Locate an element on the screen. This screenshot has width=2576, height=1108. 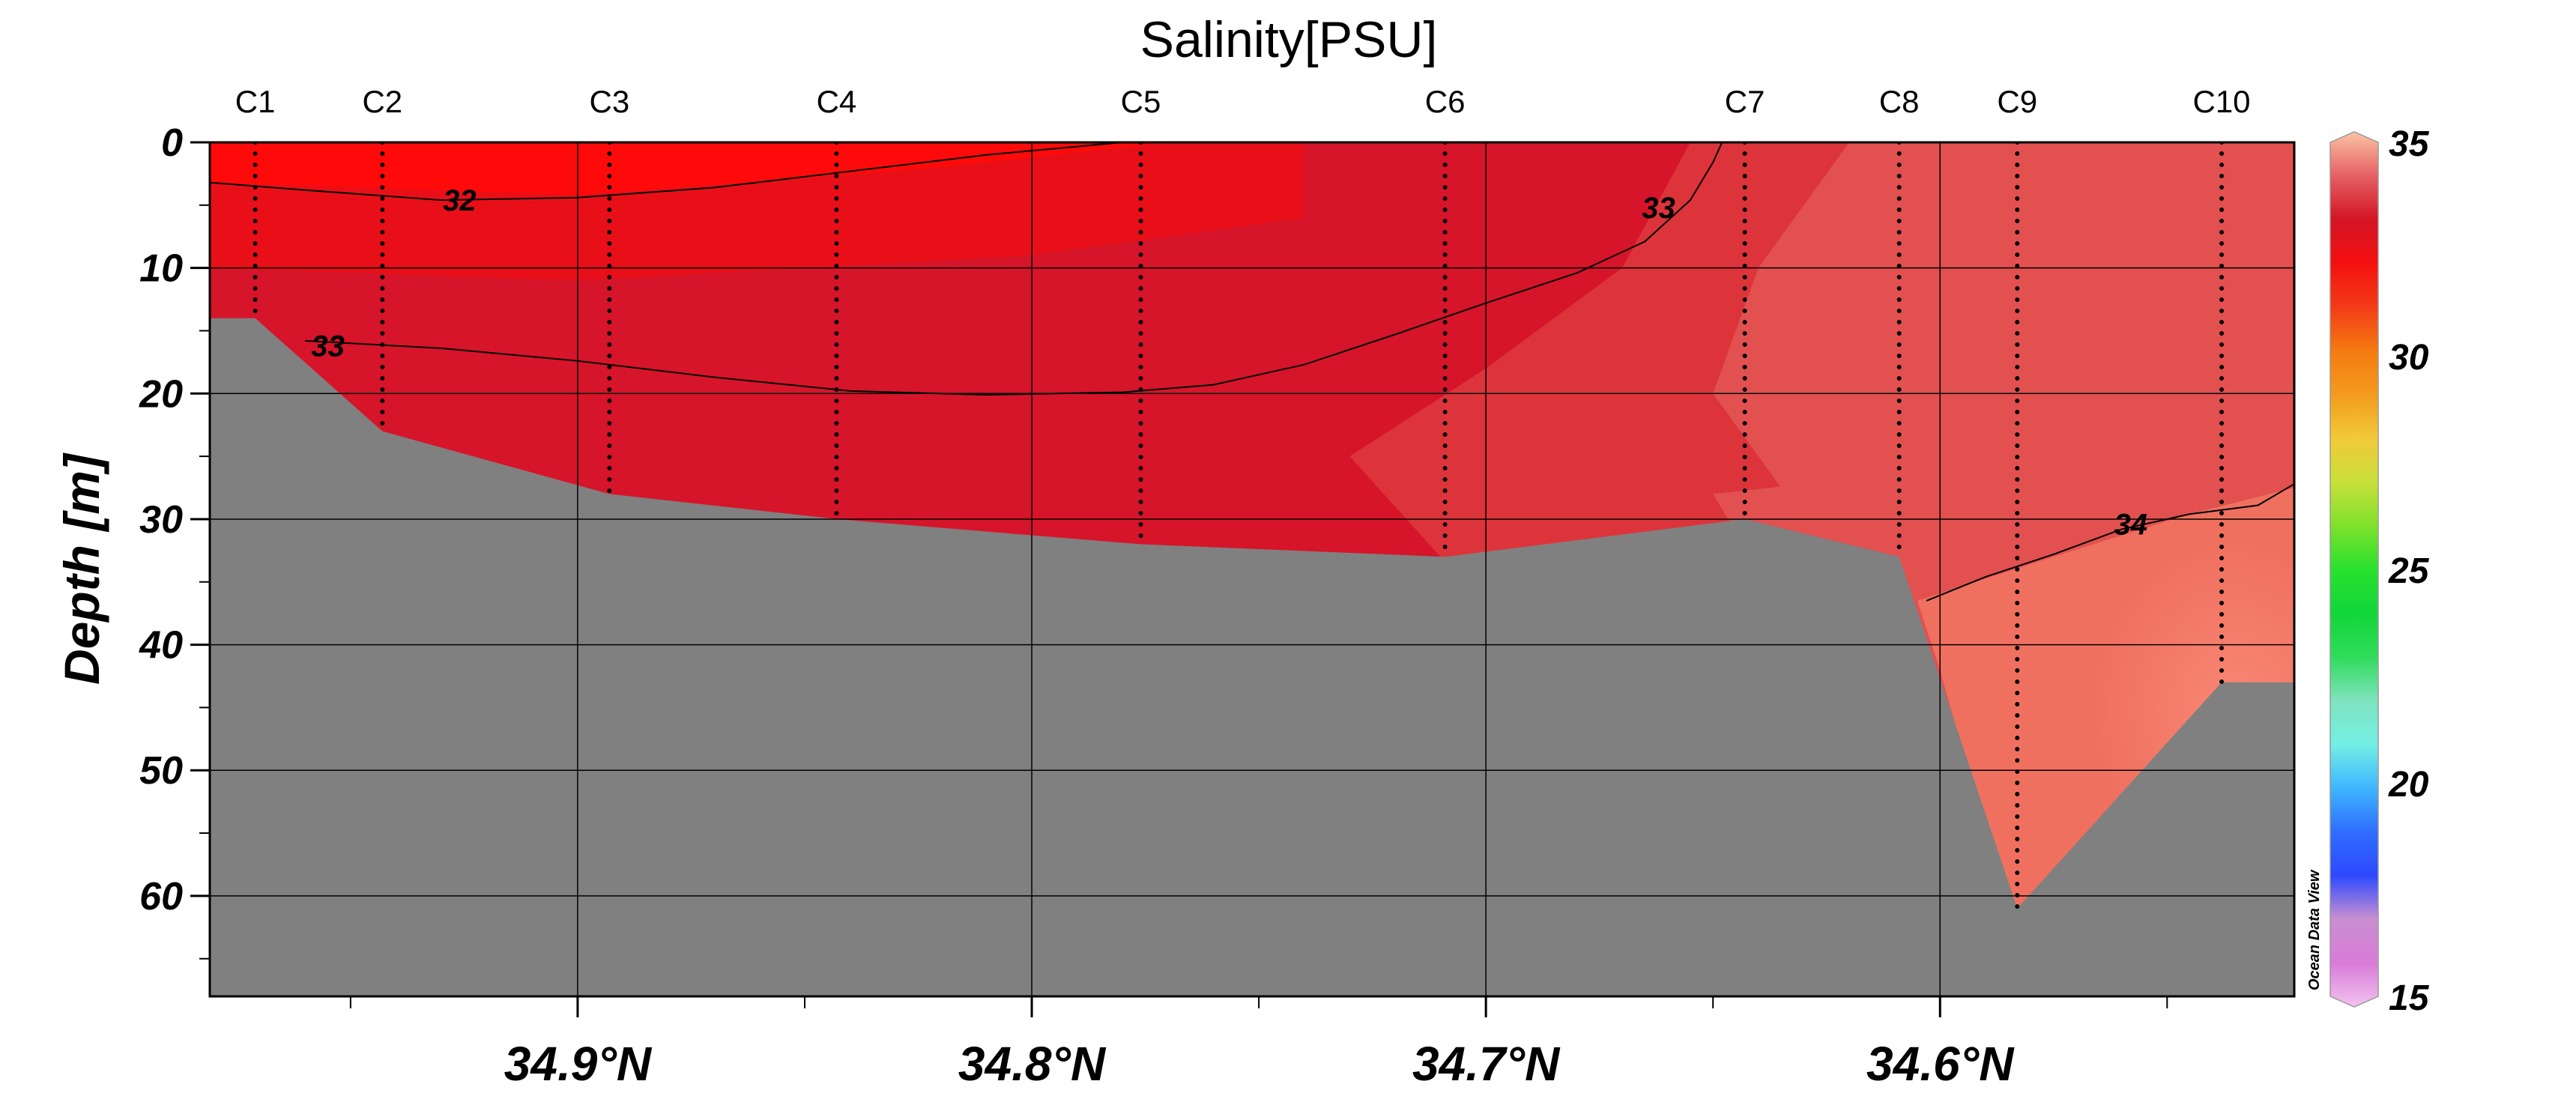
y-axis-label: Depth [m] is located at coordinates (81, 569).